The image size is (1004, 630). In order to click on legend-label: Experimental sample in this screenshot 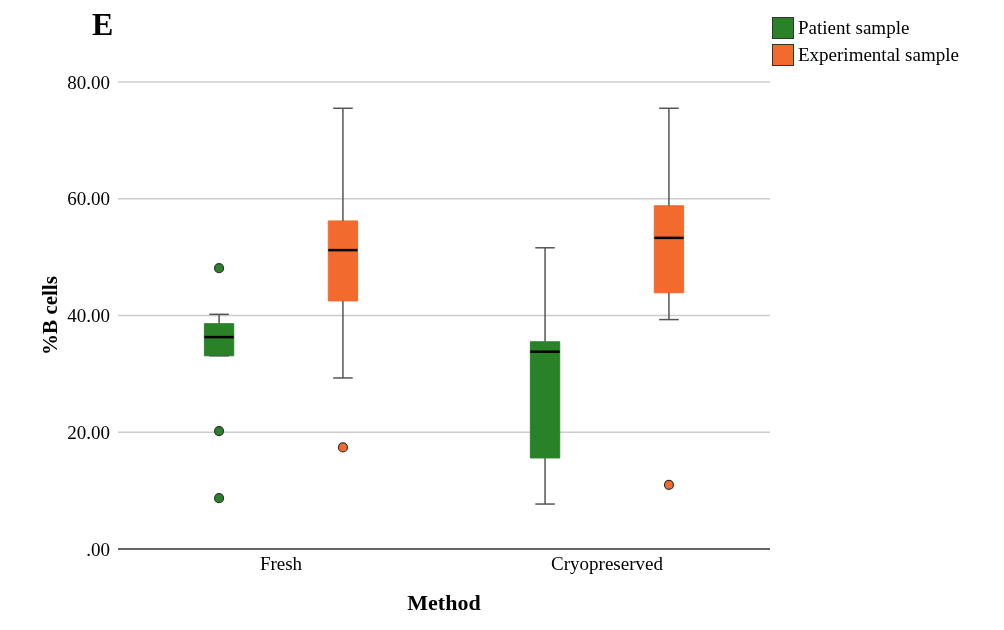, I will do `click(878, 54)`.